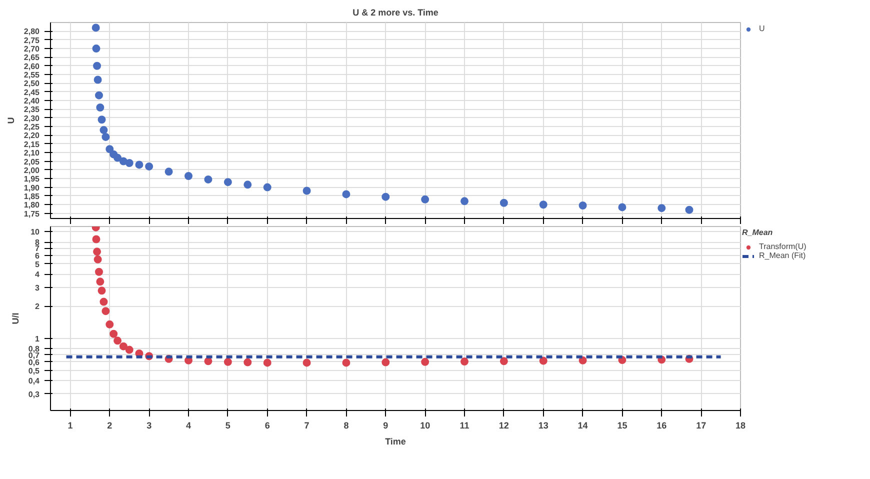  What do you see at coordinates (70, 425) in the screenshot?
I see `x-tick-label: 1` at bounding box center [70, 425].